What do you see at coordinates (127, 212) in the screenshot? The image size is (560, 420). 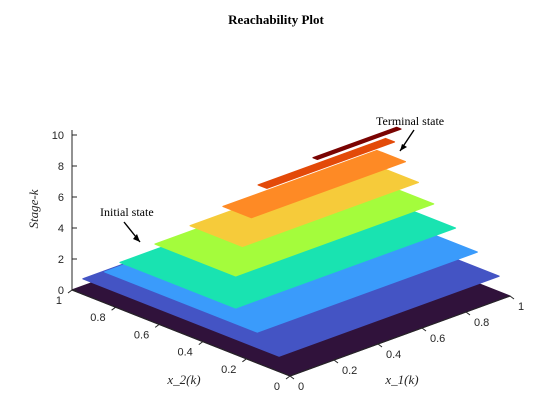 I see `initial-state-annotation: Initial state` at bounding box center [127, 212].